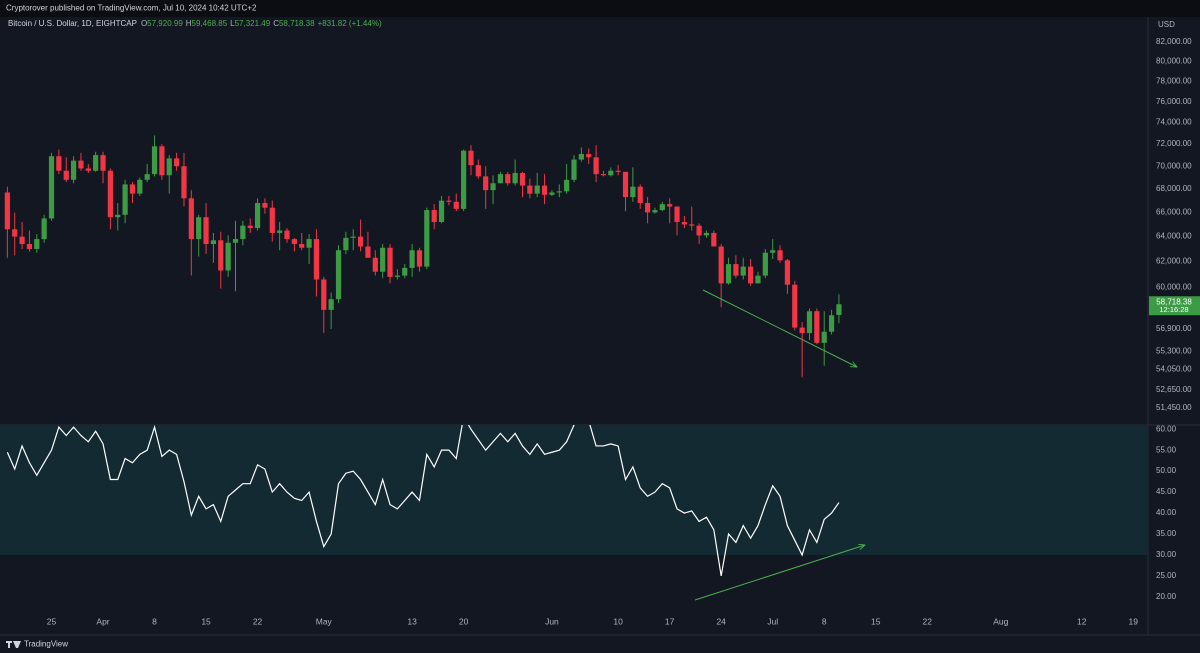 The image size is (1200, 653). I want to click on x-tick-label: 13, so click(412, 621).